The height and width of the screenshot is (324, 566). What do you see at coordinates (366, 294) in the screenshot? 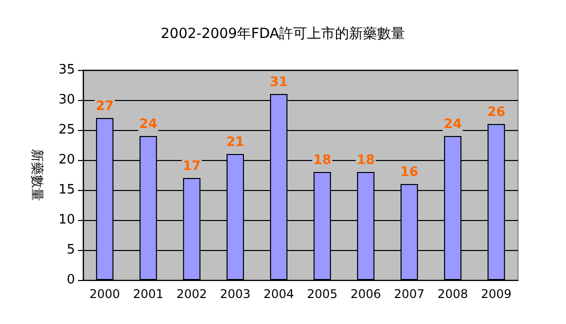
I see `x-tick-label: 2006` at bounding box center [366, 294].